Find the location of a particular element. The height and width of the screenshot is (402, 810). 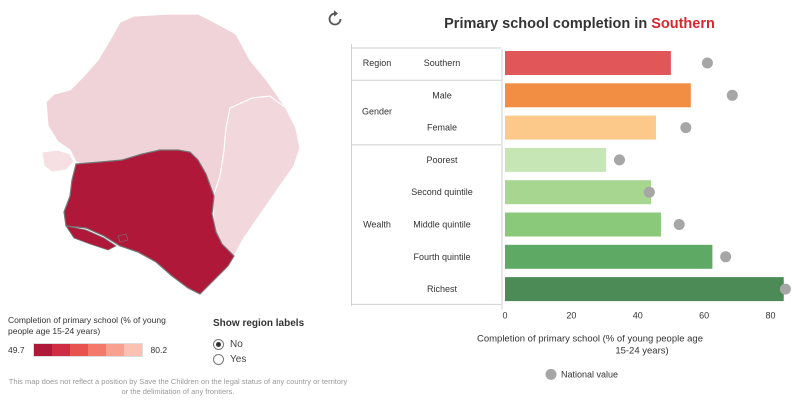

x-axis-title-line2: 15-24 years) is located at coordinates (641, 350).